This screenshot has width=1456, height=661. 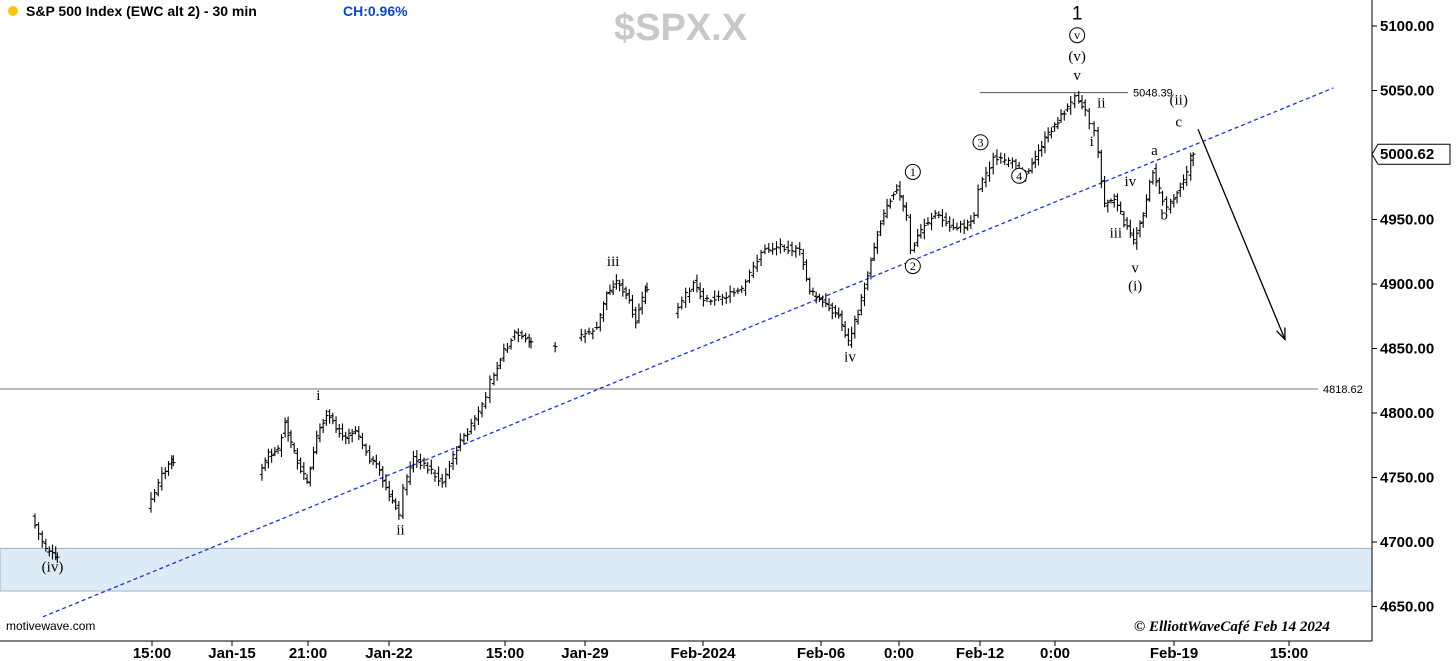 I want to click on svg-text: v, so click(x=1077, y=35).